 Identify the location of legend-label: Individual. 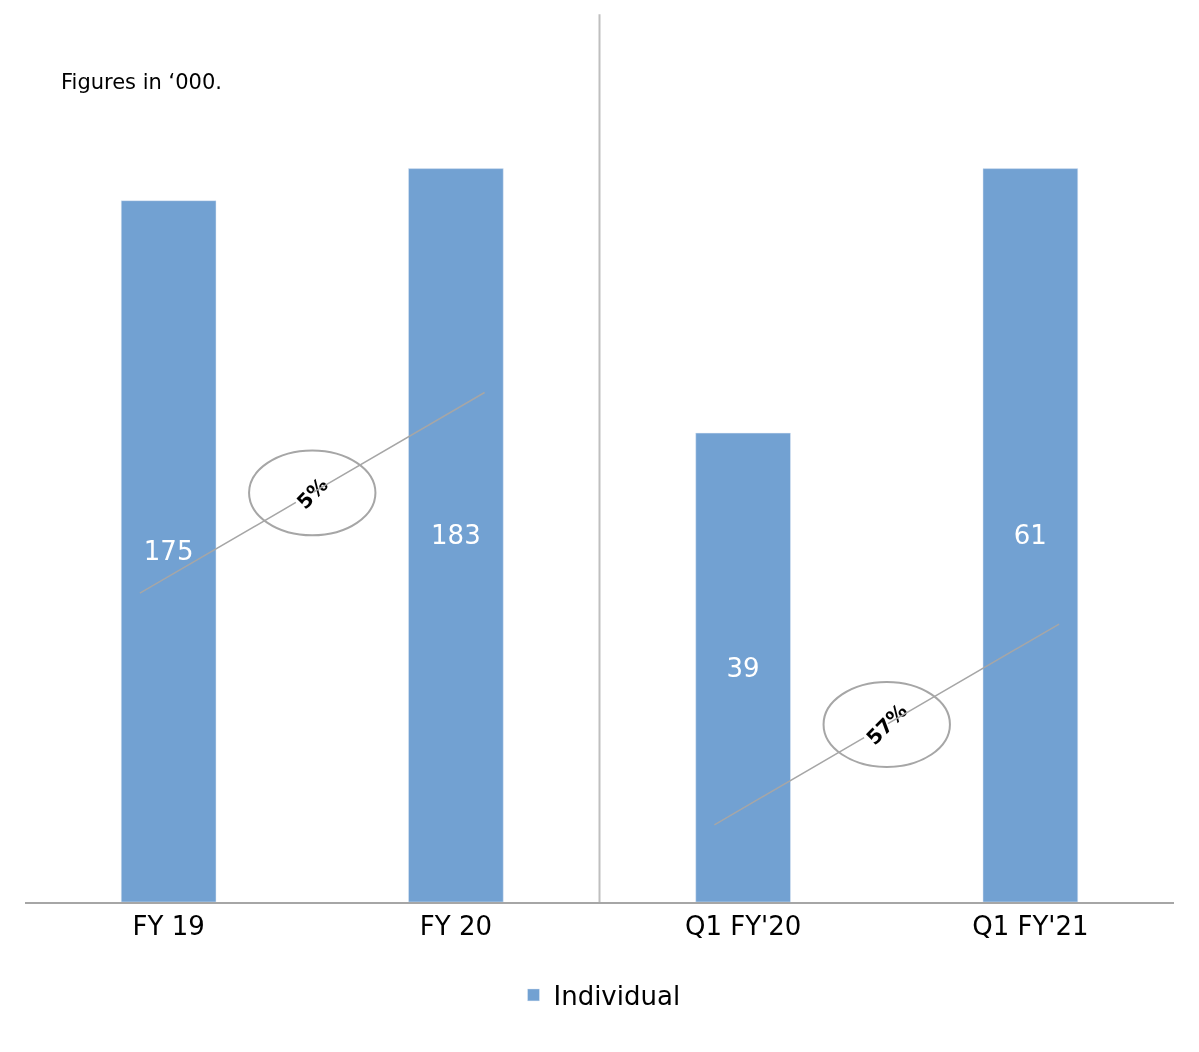
(617, 996).